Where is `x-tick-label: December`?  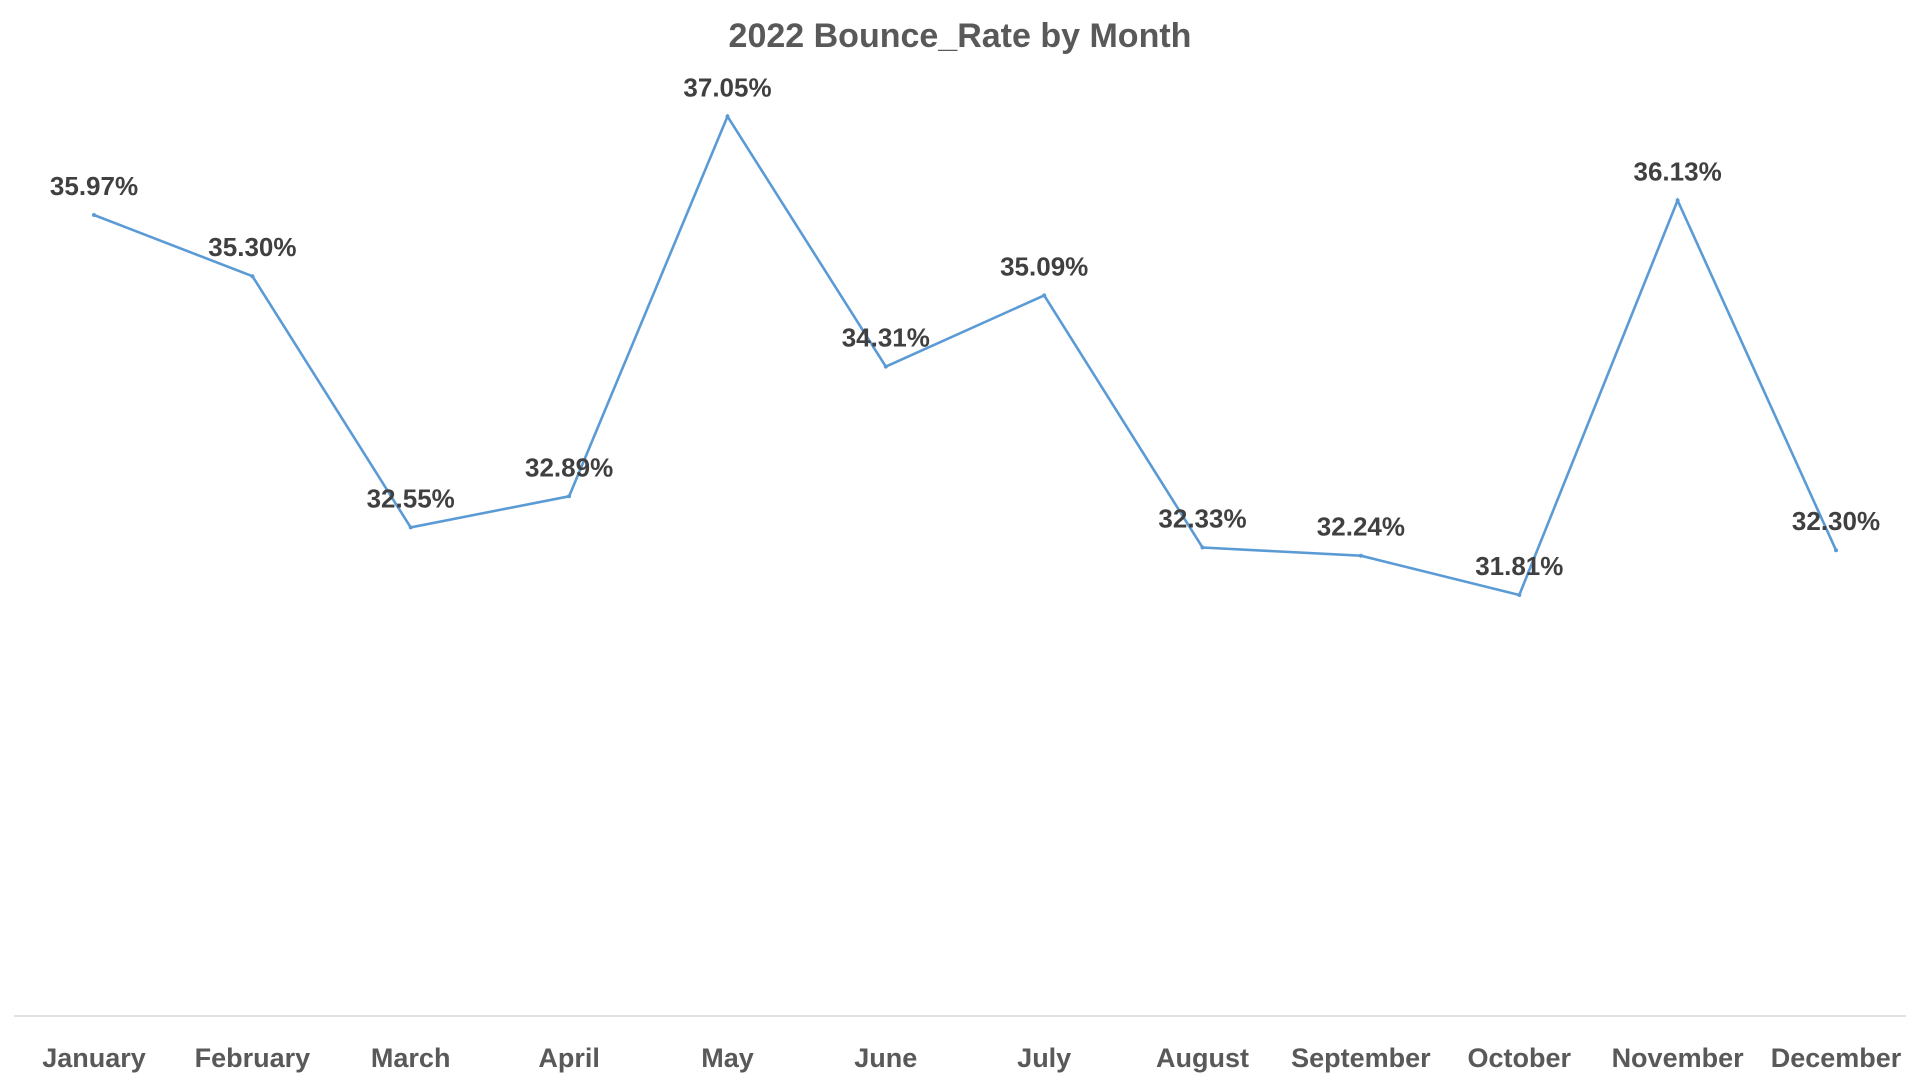
x-tick-label: December is located at coordinates (1836, 1058).